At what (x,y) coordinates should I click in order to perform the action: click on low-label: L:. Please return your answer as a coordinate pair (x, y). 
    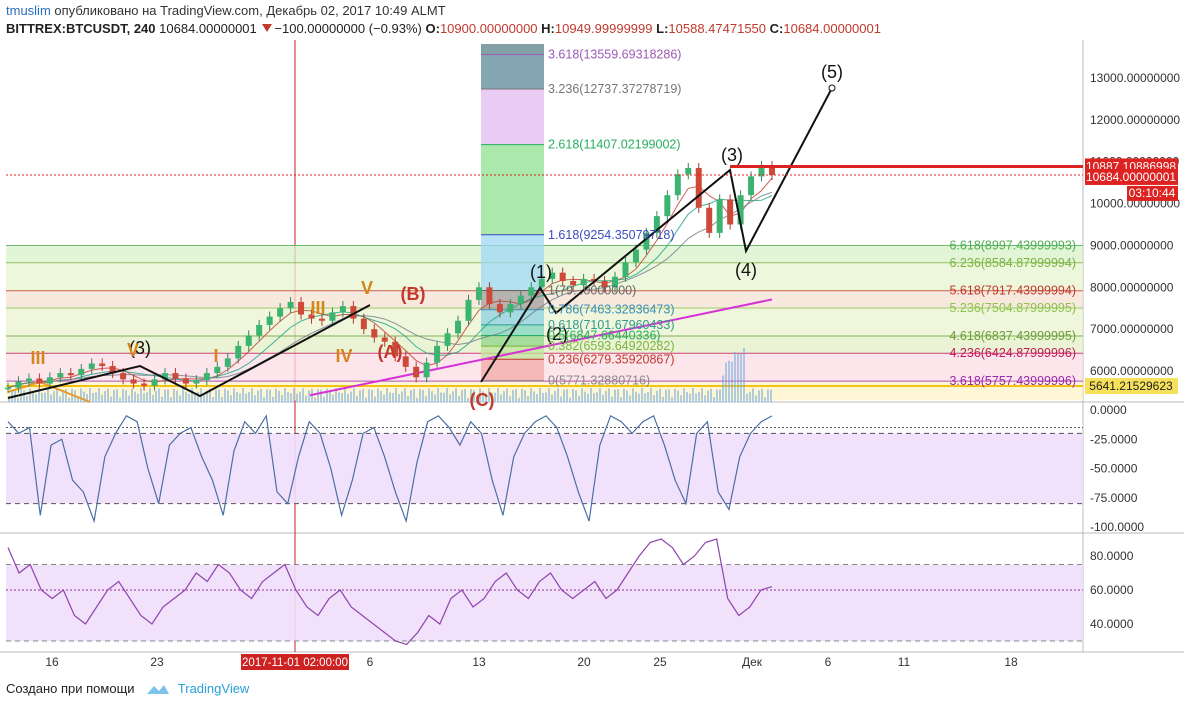
    Looking at the image, I should click on (662, 28).